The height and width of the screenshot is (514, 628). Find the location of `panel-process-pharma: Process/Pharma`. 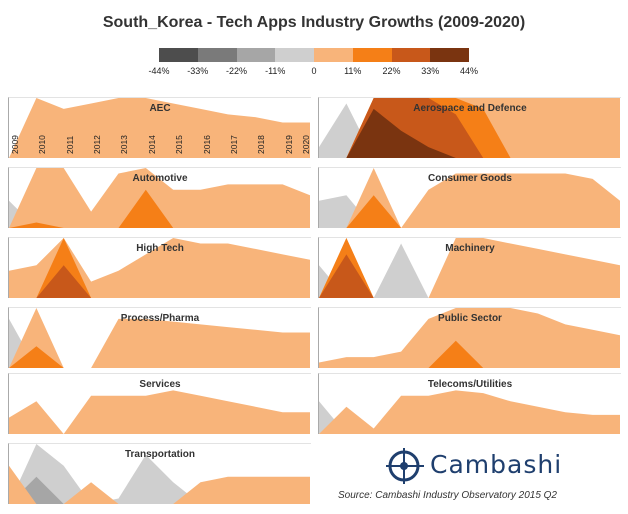

panel-process-pharma: Process/Pharma is located at coordinates (159, 337).